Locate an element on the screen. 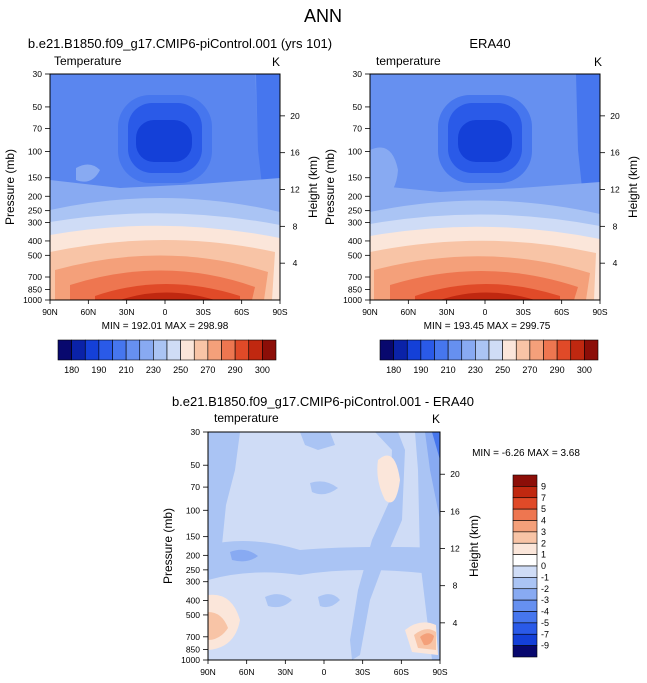 The image size is (647, 683). diff-pressure-tick-label: 1000 is located at coordinates (190, 660).